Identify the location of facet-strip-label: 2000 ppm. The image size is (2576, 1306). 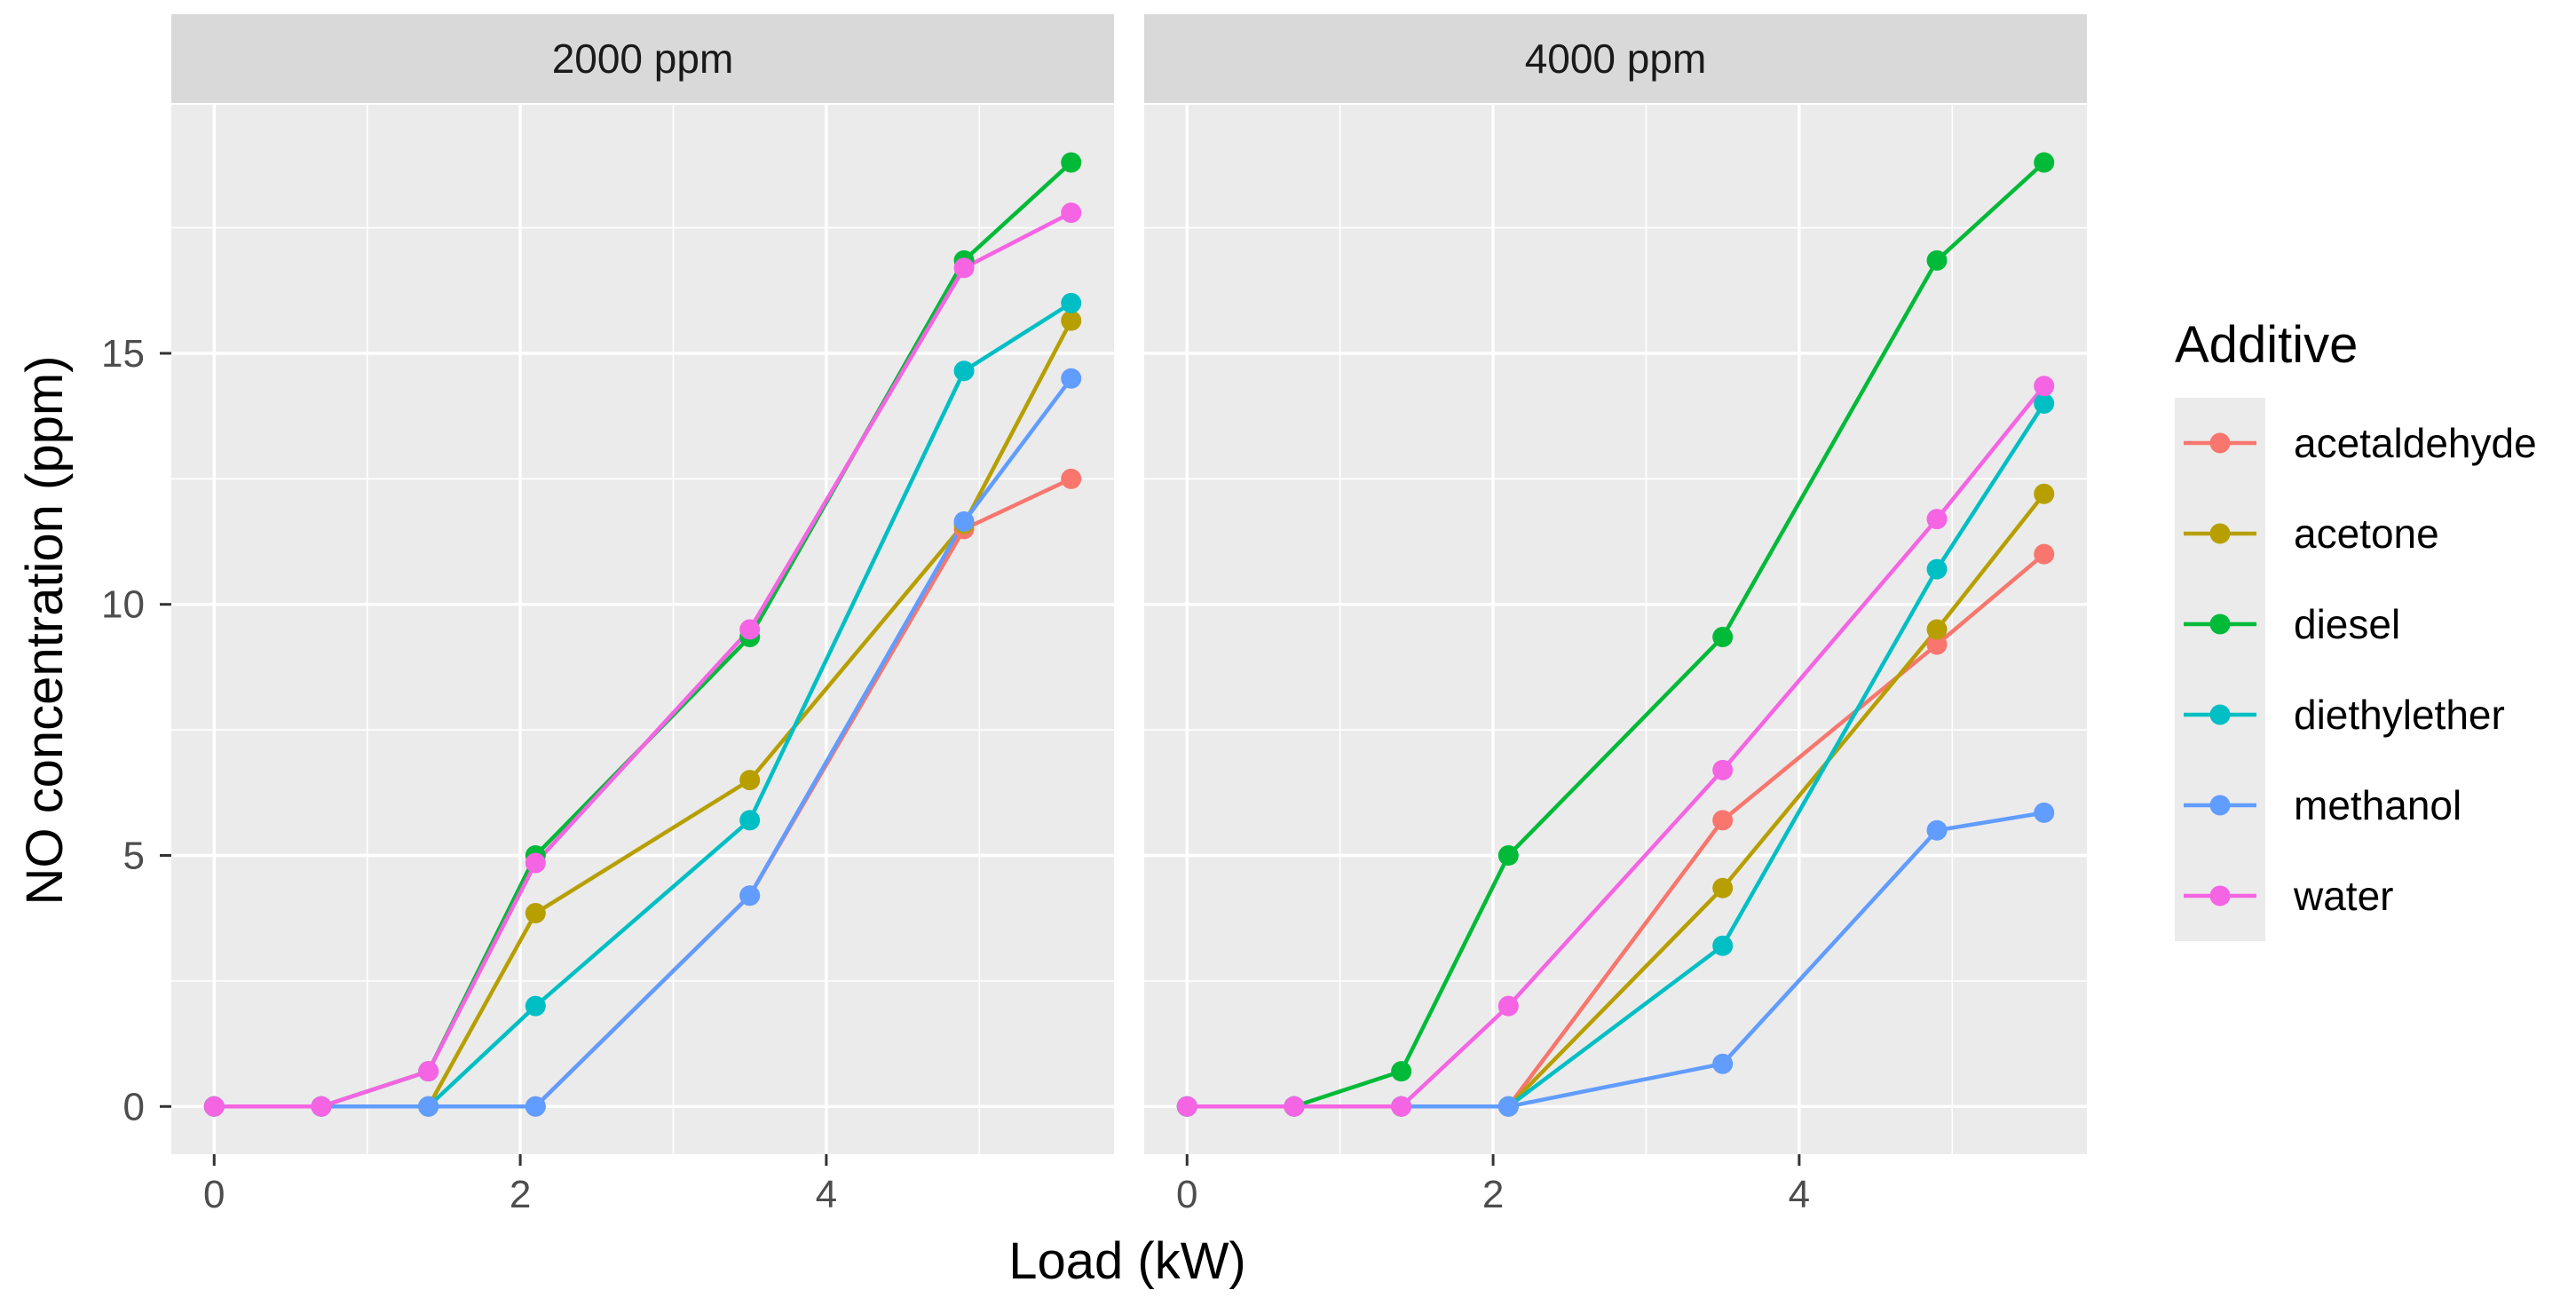
(643, 59).